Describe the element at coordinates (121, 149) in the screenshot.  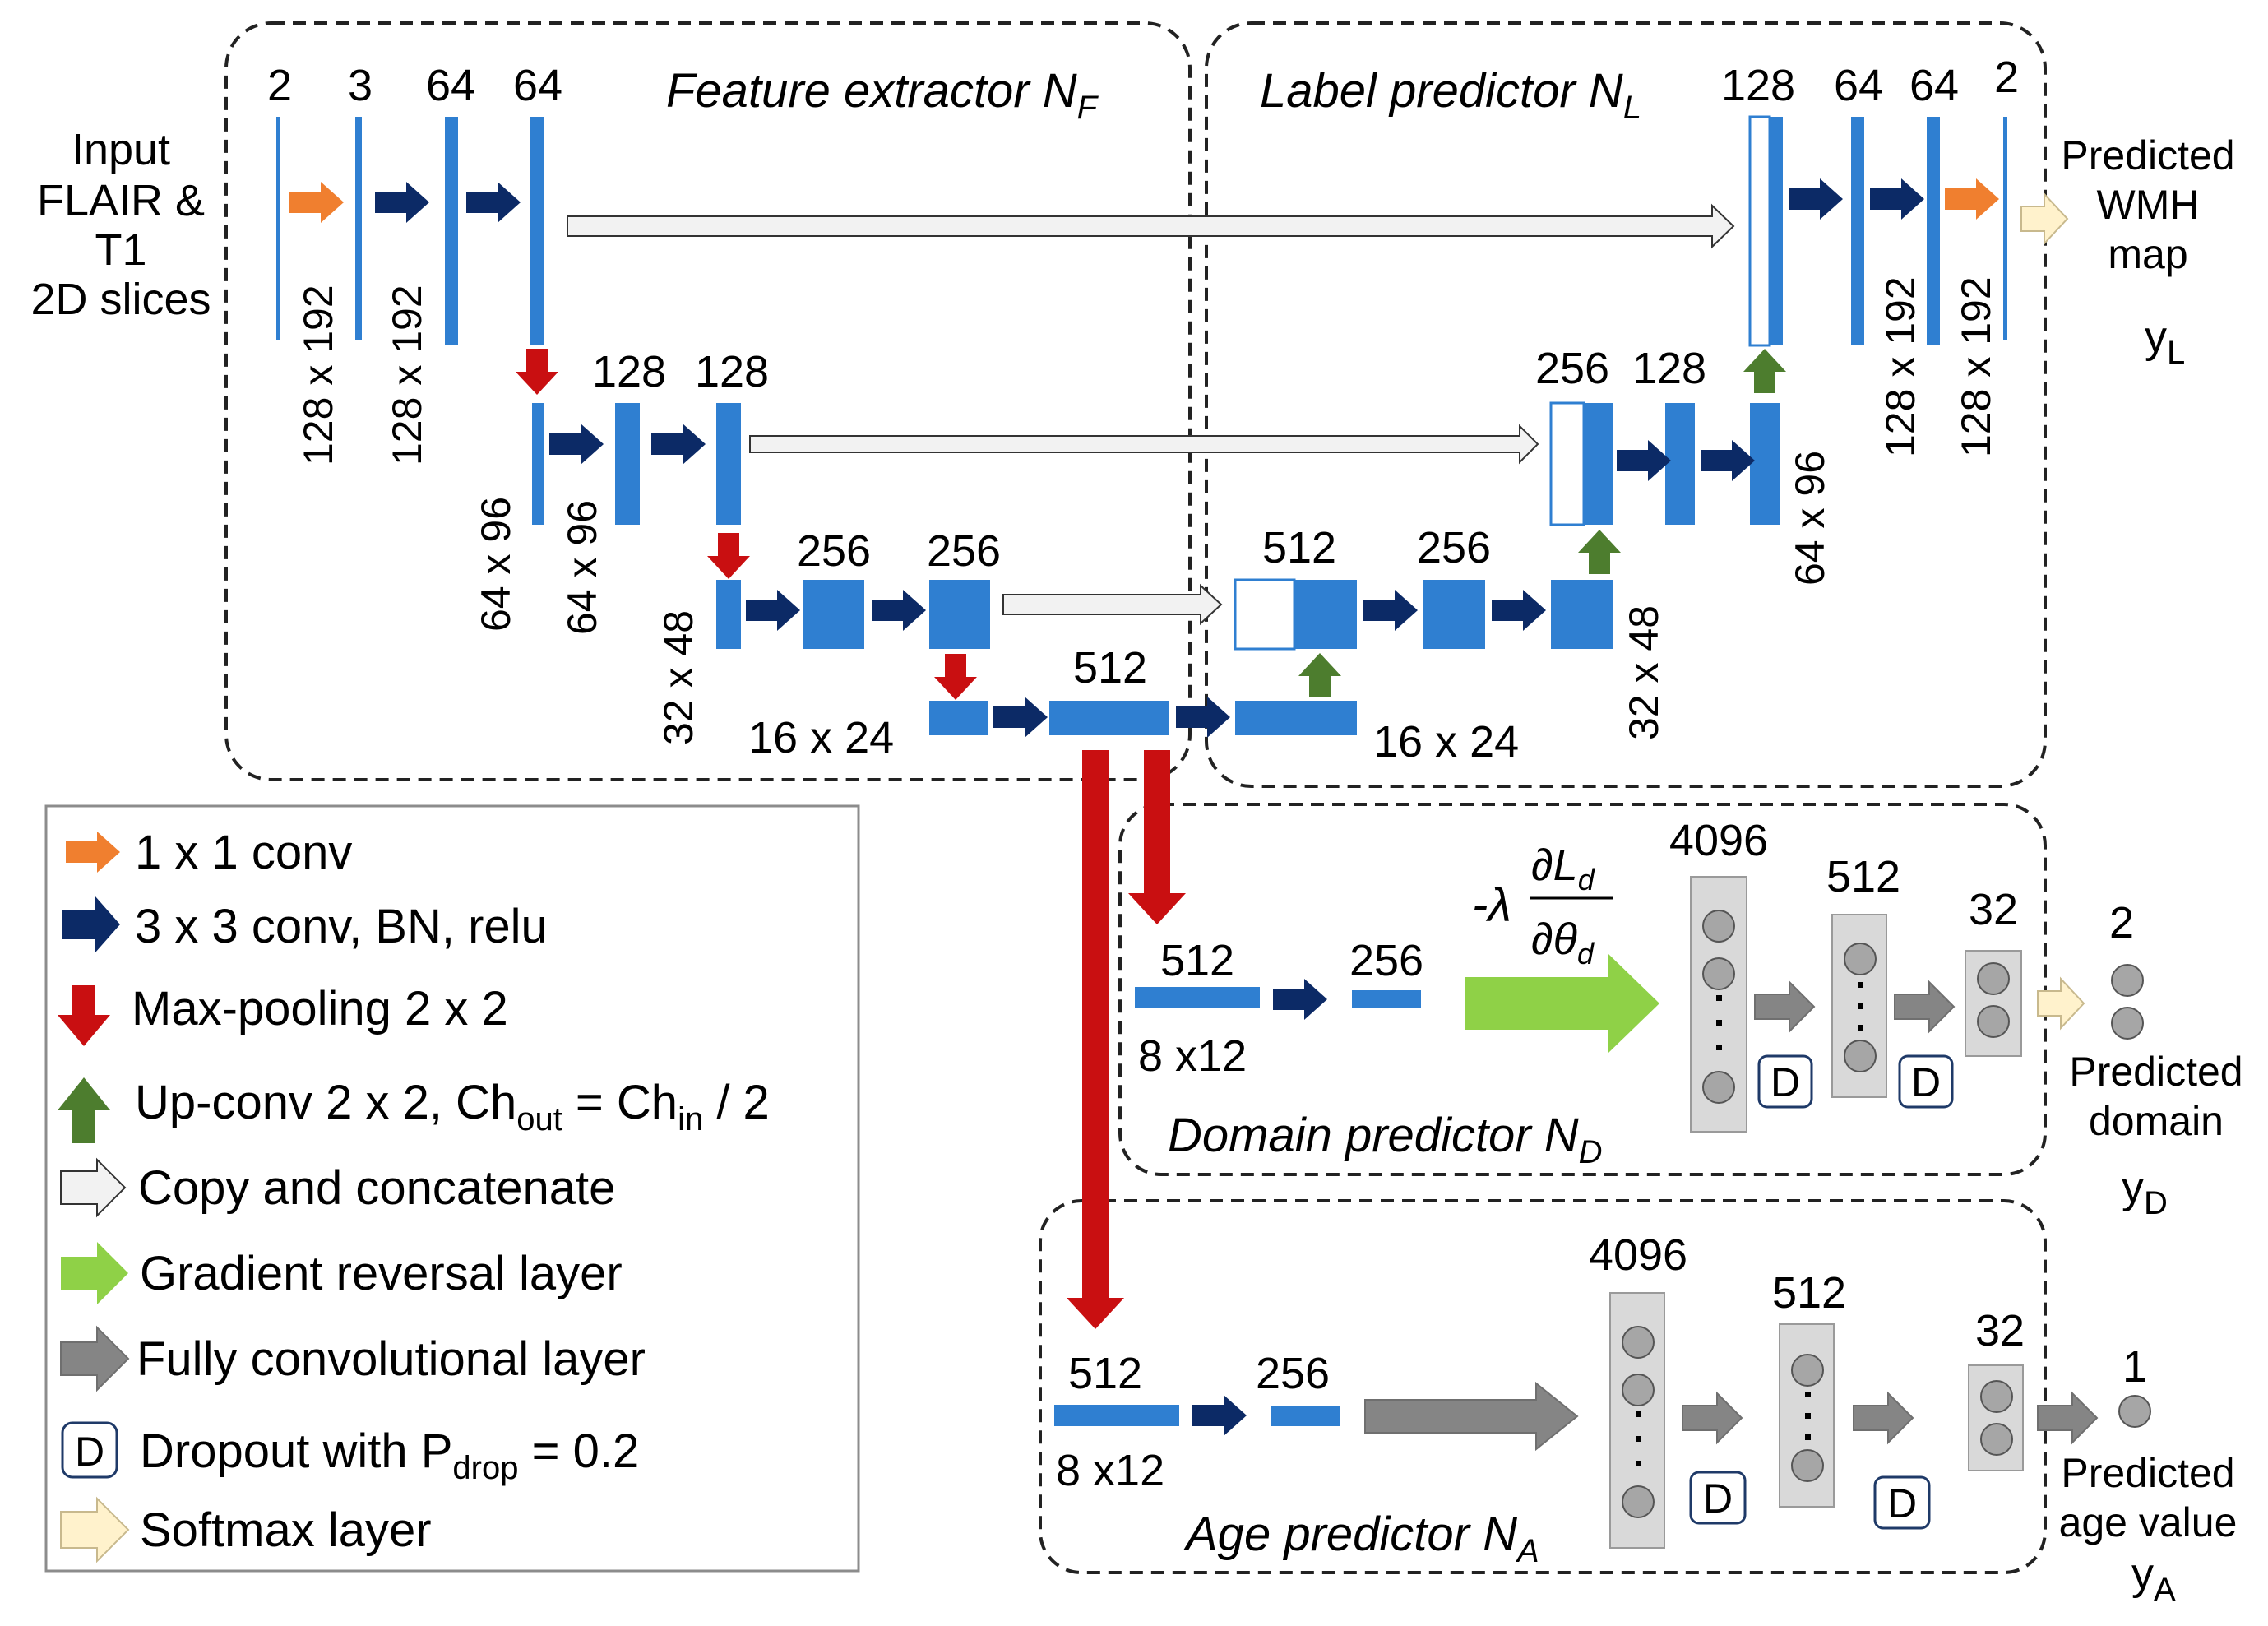
I see `input-label-line-1: Input` at that location.